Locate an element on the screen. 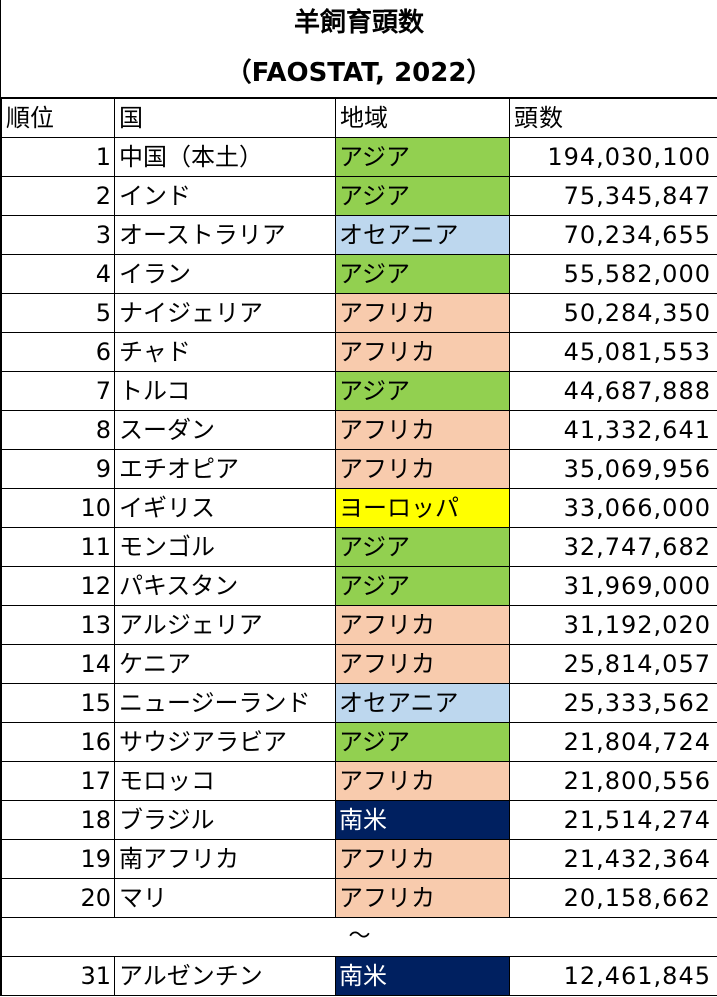 This screenshot has width=717, height=997. count-cell: 45,081,553 is located at coordinates (613, 352).